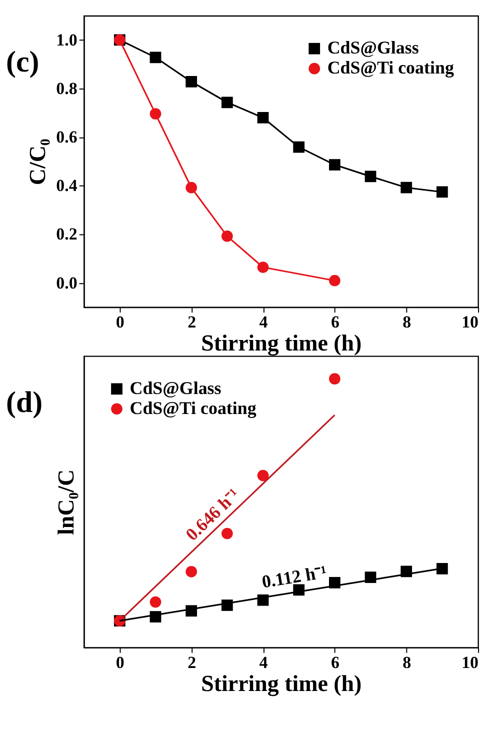 The width and height of the screenshot is (490, 735). Describe the element at coordinates (294, 577) in the screenshot. I see `annotation: 0.112 h⁻¹` at that location.